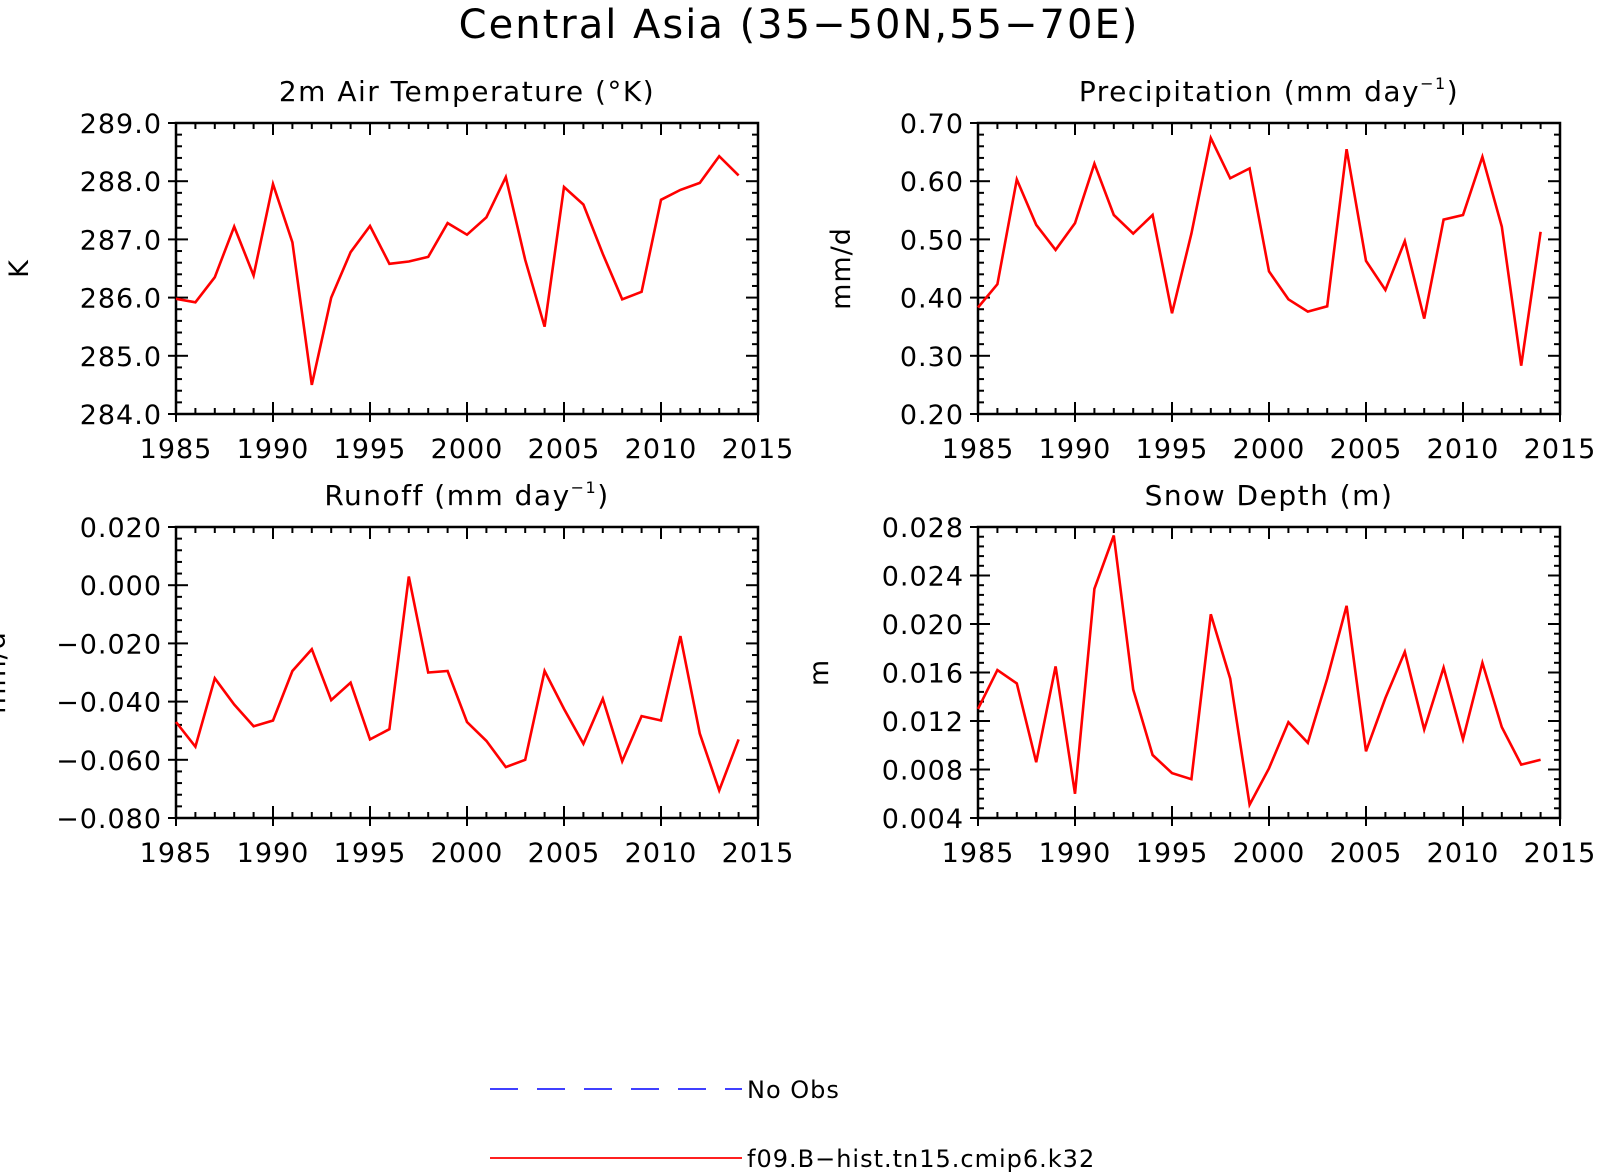 The width and height of the screenshot is (1598, 1174). What do you see at coordinates (932, 124) in the screenshot?
I see `y-tick-label: 0.70` at bounding box center [932, 124].